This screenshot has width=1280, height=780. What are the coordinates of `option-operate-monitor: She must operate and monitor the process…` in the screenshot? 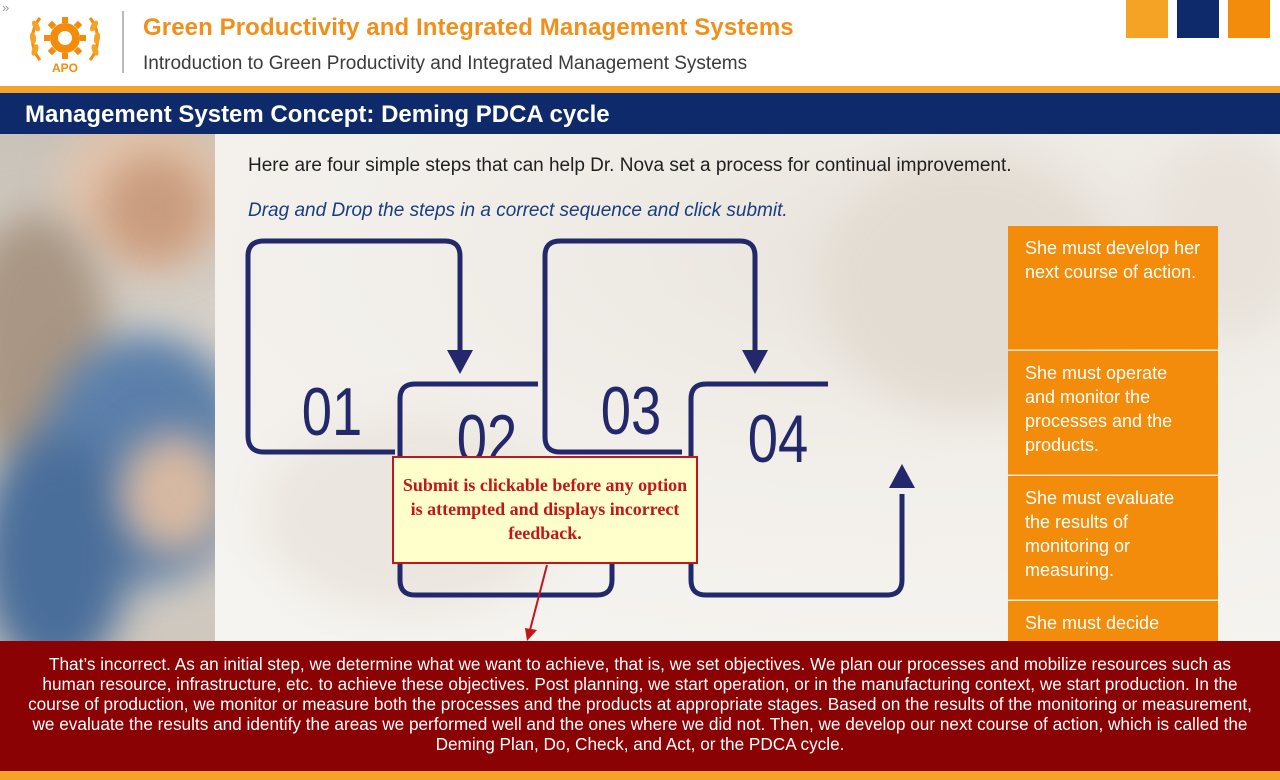 It's located at (1113, 413).